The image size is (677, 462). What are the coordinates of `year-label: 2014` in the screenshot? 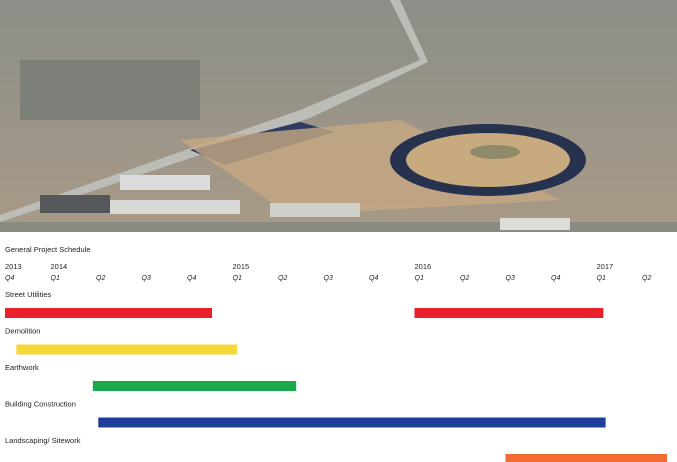 It's located at (59, 266).